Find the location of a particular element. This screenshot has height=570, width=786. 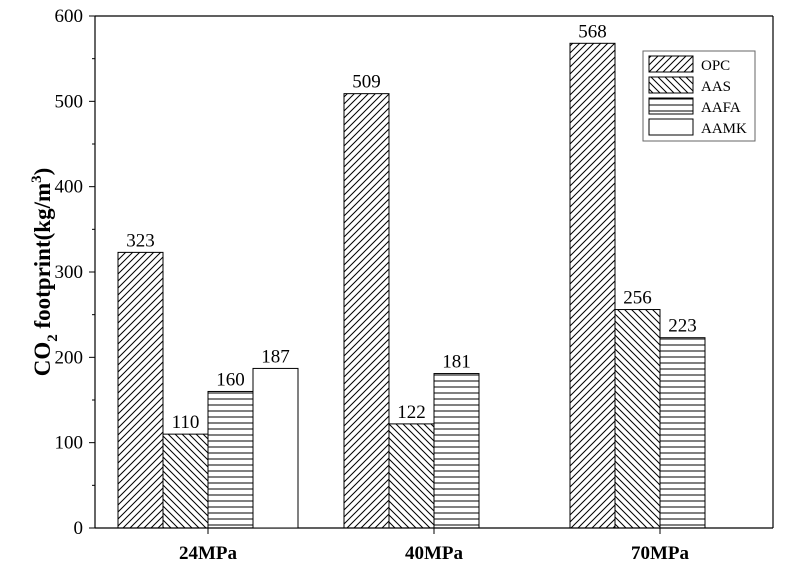

legend-swatch-aamk is located at coordinates (671, 127).